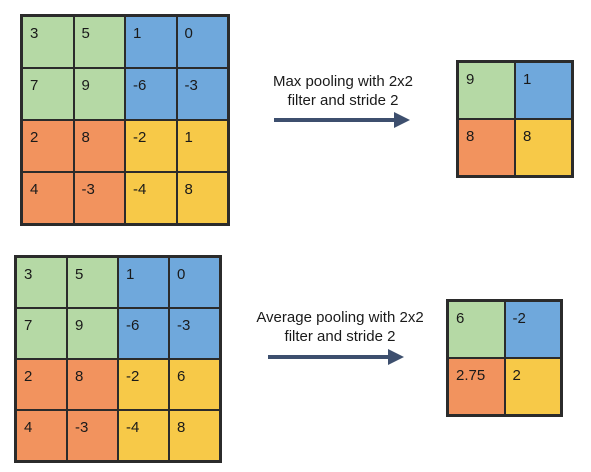 The width and height of the screenshot is (591, 472). What do you see at coordinates (343, 100) in the screenshot?
I see `max-pool-caption-line2: filter and stride 2` at bounding box center [343, 100].